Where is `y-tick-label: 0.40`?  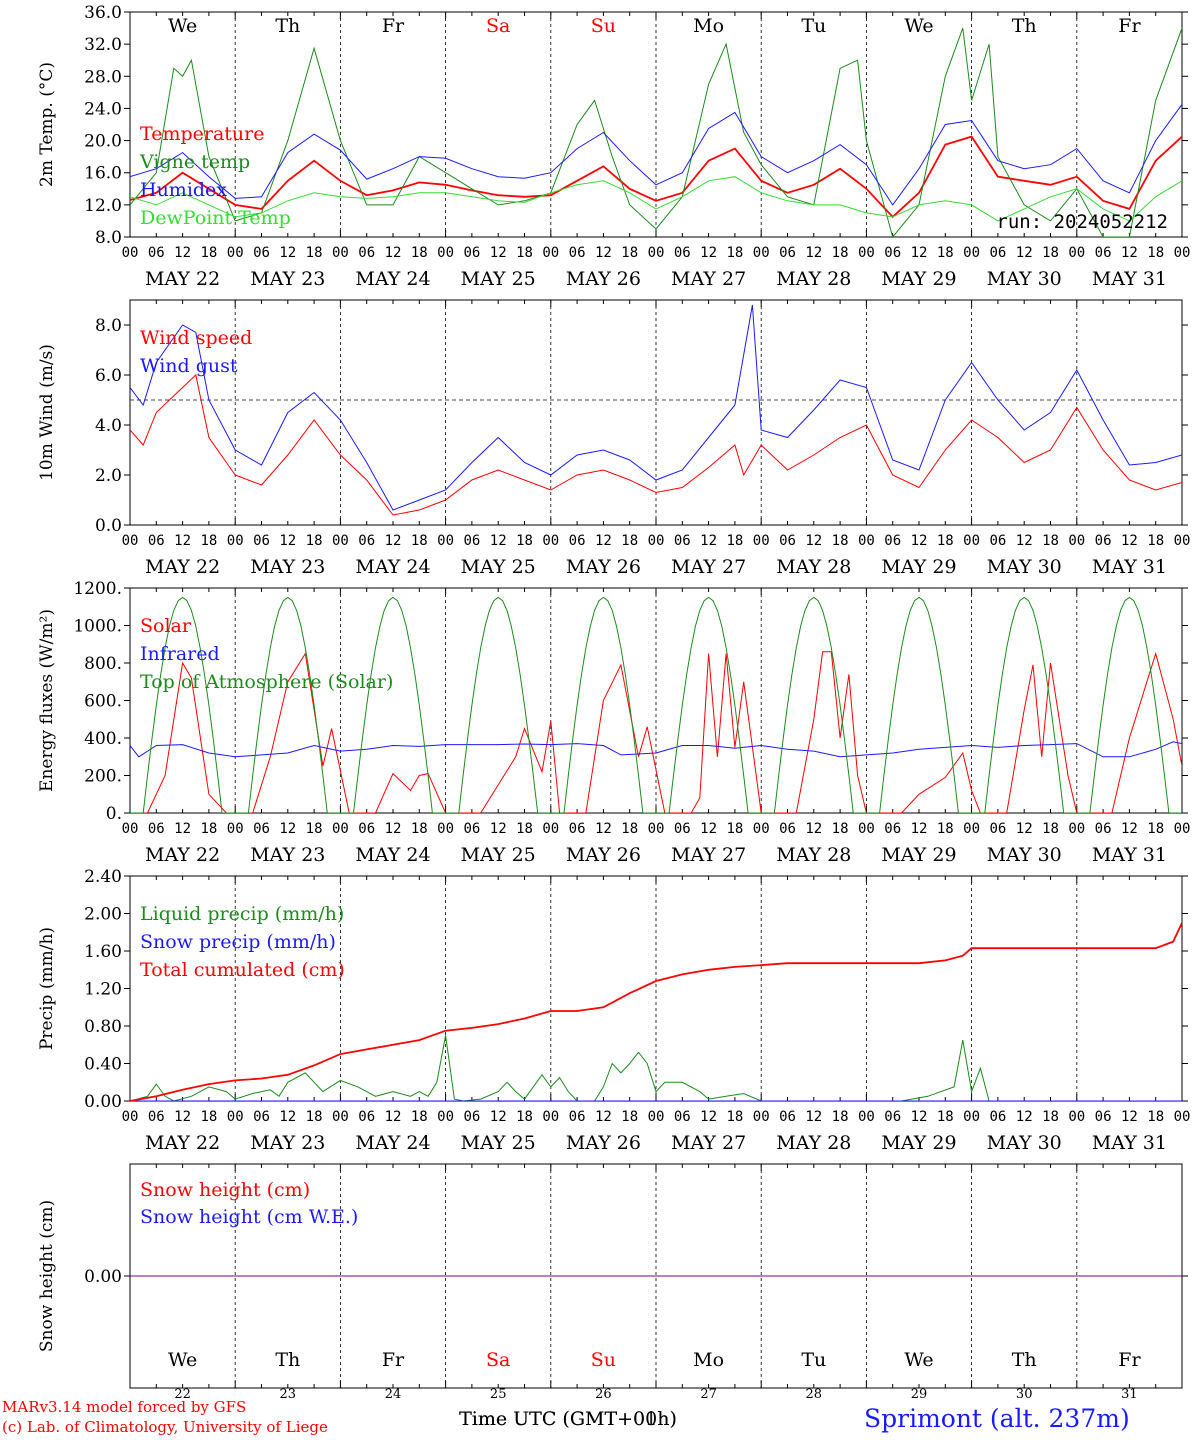
y-tick-label: 0.40 is located at coordinates (103, 1065).